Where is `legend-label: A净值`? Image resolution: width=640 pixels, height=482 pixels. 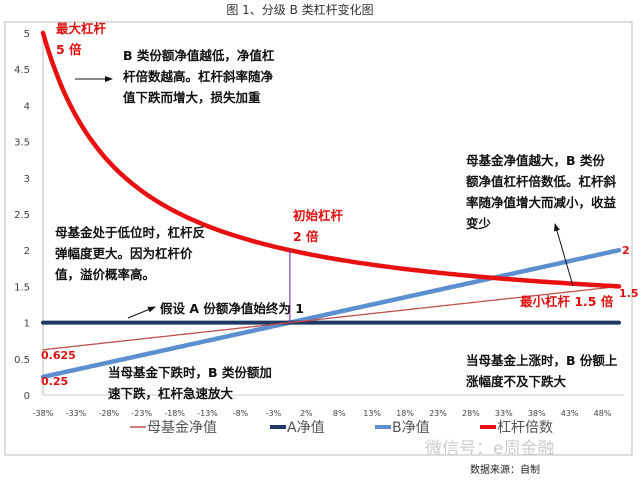 legend-label: A净值 is located at coordinates (306, 428).